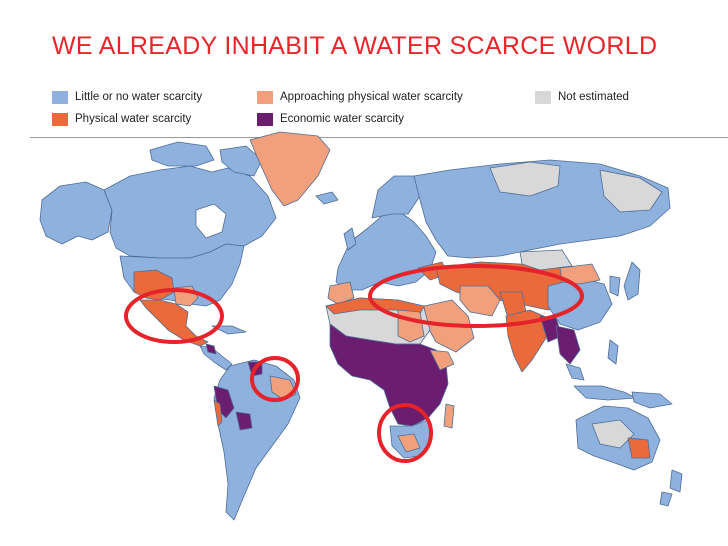 The width and height of the screenshot is (728, 546). What do you see at coordinates (350, 239) in the screenshot?
I see `region-uk` at bounding box center [350, 239].